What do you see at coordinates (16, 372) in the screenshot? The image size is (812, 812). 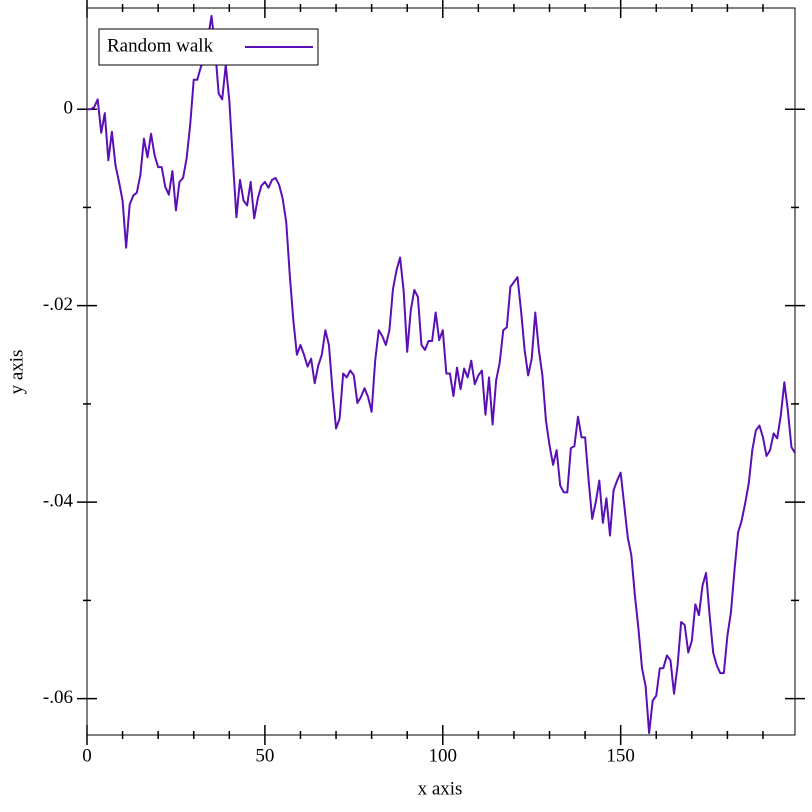 I see `y-axis-label: y axis` at bounding box center [16, 372].